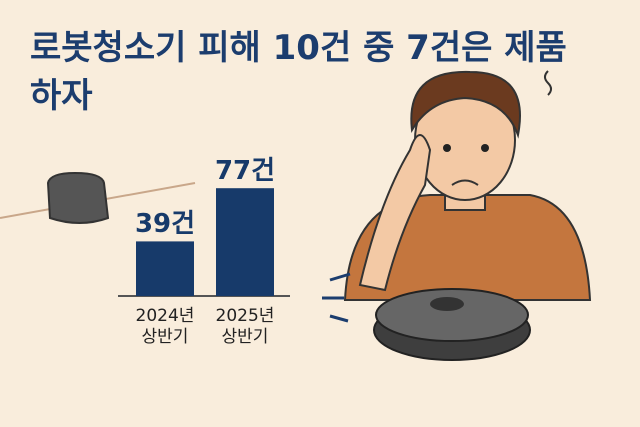 The width and height of the screenshot is (640, 427). I want to click on dock-icon, so click(78, 197).